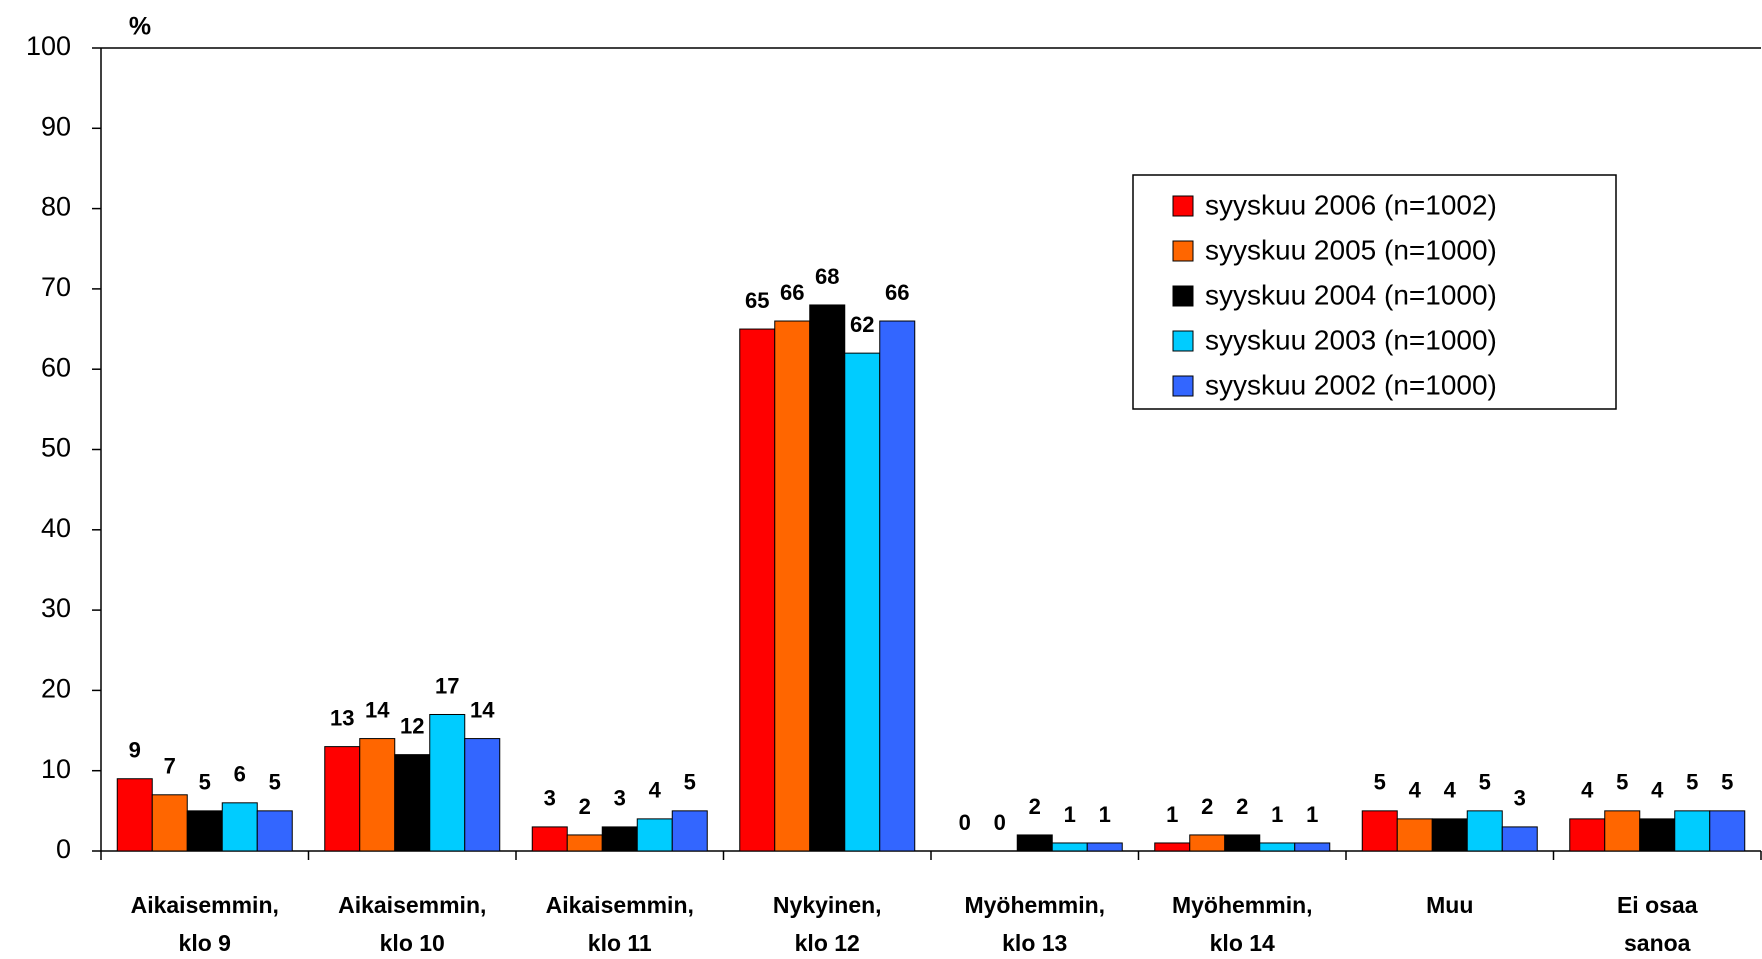 This screenshot has width=1762, height=959. Describe the element at coordinates (1351, 339) in the screenshot. I see `legend-label: syyskuu 2003 (n=1000)` at that location.